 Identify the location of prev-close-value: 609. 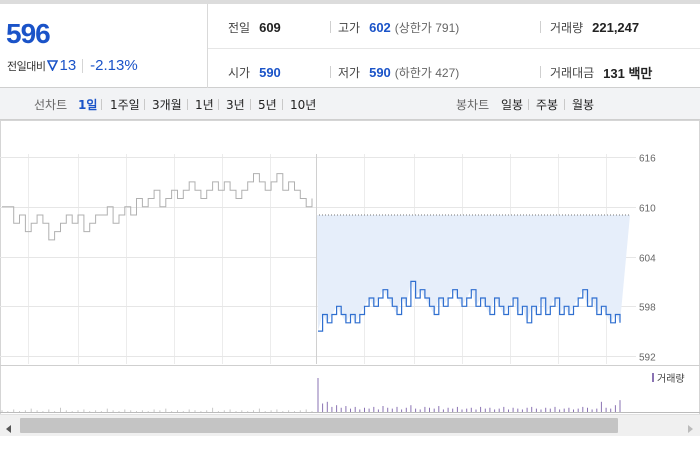
(270, 27).